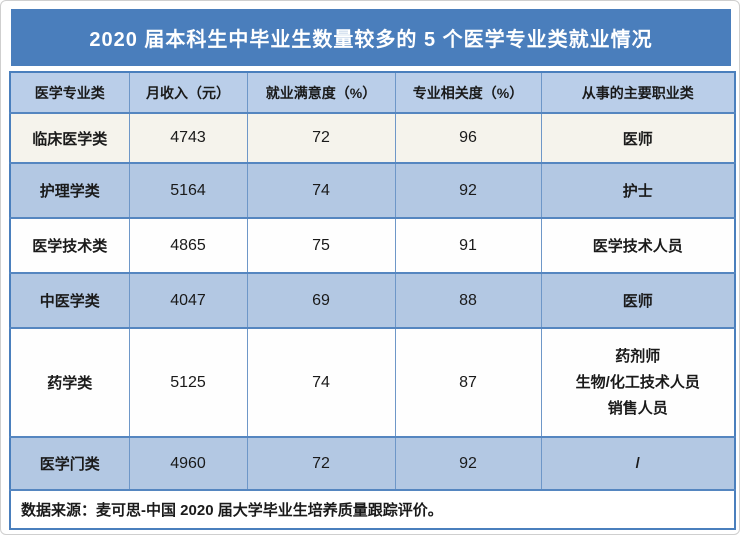 The height and width of the screenshot is (535, 740). What do you see at coordinates (467, 300) in the screenshot?
I see `cell-relevance: 88` at bounding box center [467, 300].